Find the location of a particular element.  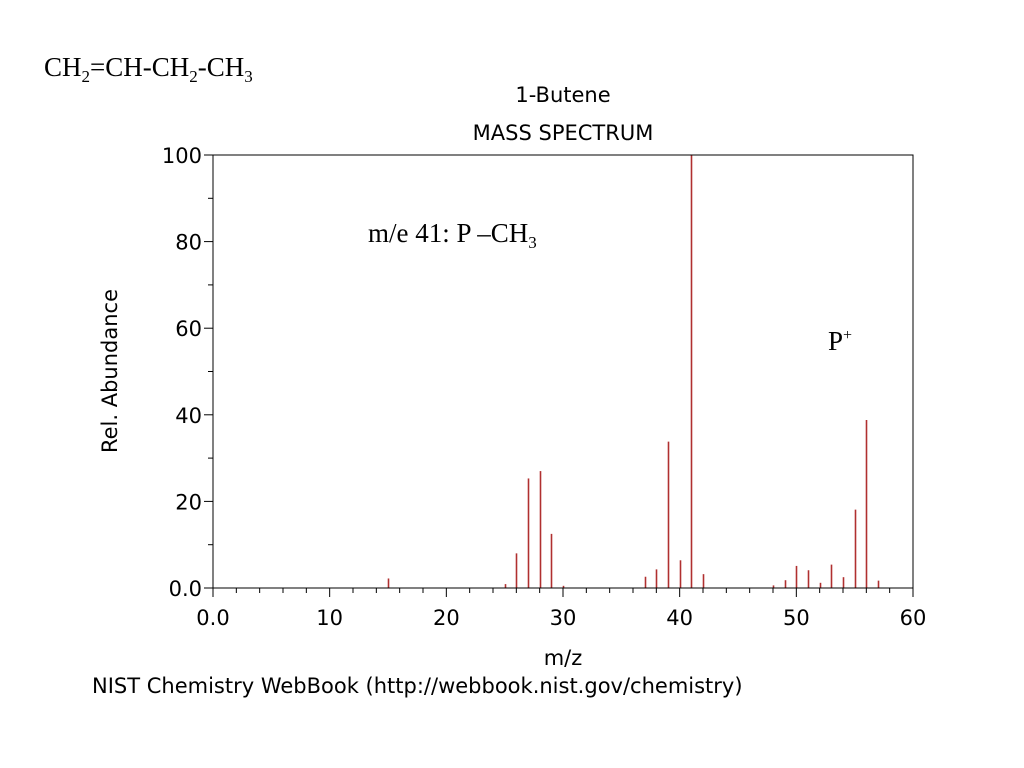

annotation-text: P is located at coordinates (836, 341).